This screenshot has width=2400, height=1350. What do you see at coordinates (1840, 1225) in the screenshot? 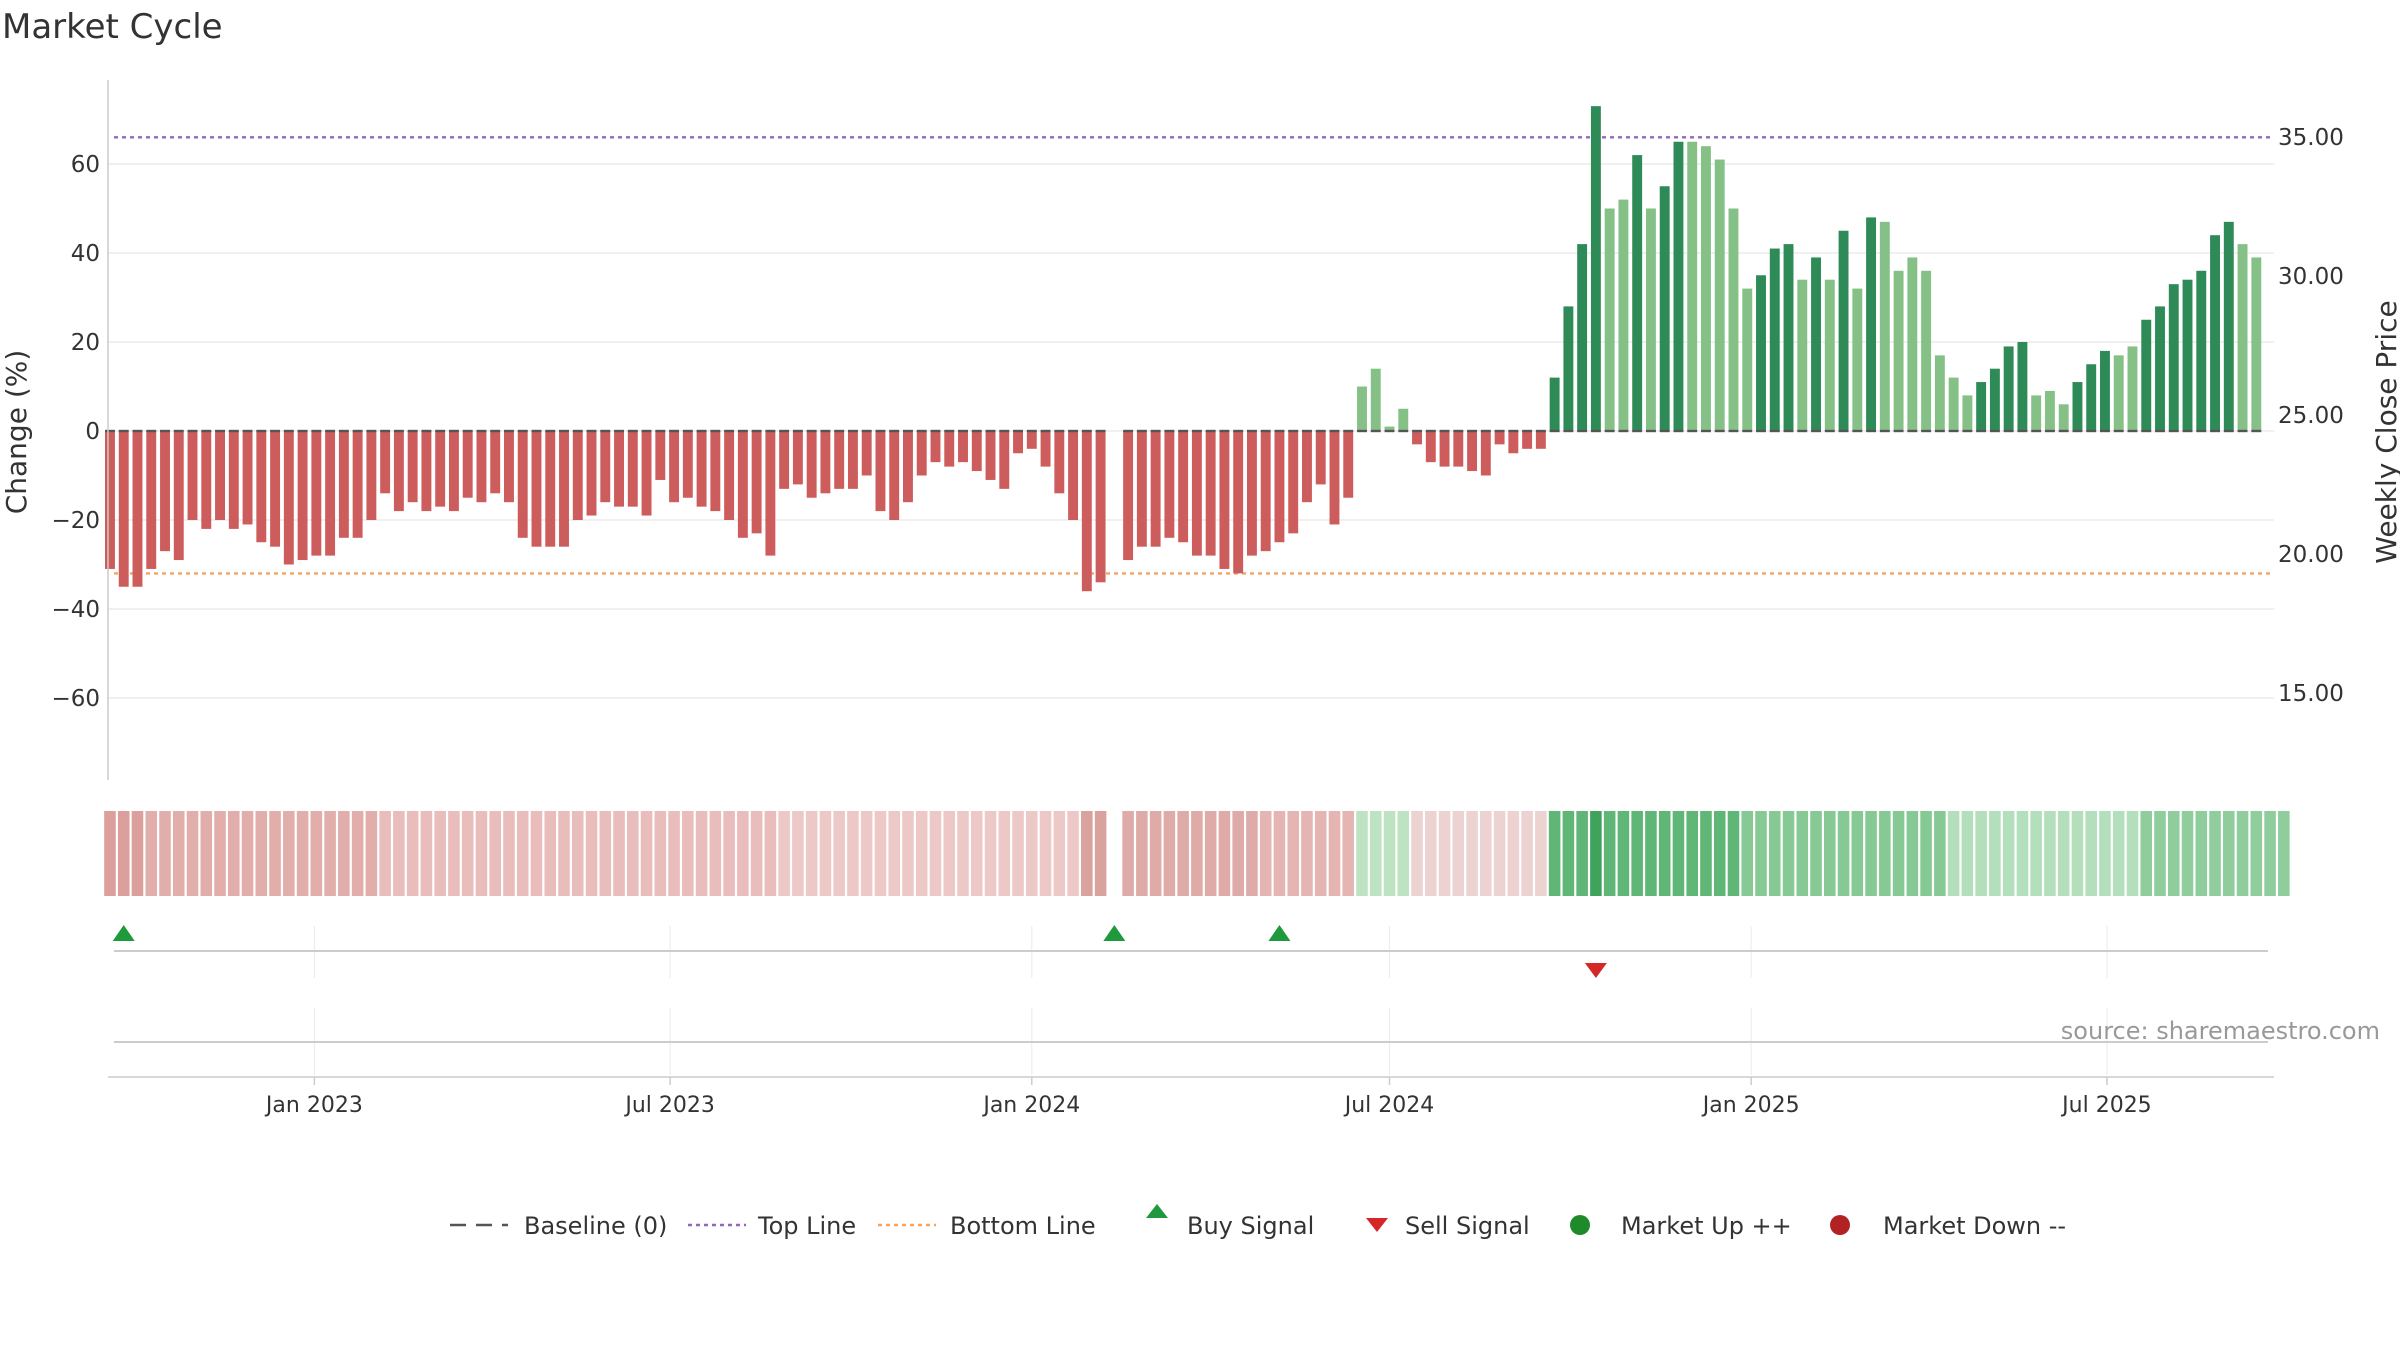
I see `legend-swatch-market-down` at bounding box center [1840, 1225].